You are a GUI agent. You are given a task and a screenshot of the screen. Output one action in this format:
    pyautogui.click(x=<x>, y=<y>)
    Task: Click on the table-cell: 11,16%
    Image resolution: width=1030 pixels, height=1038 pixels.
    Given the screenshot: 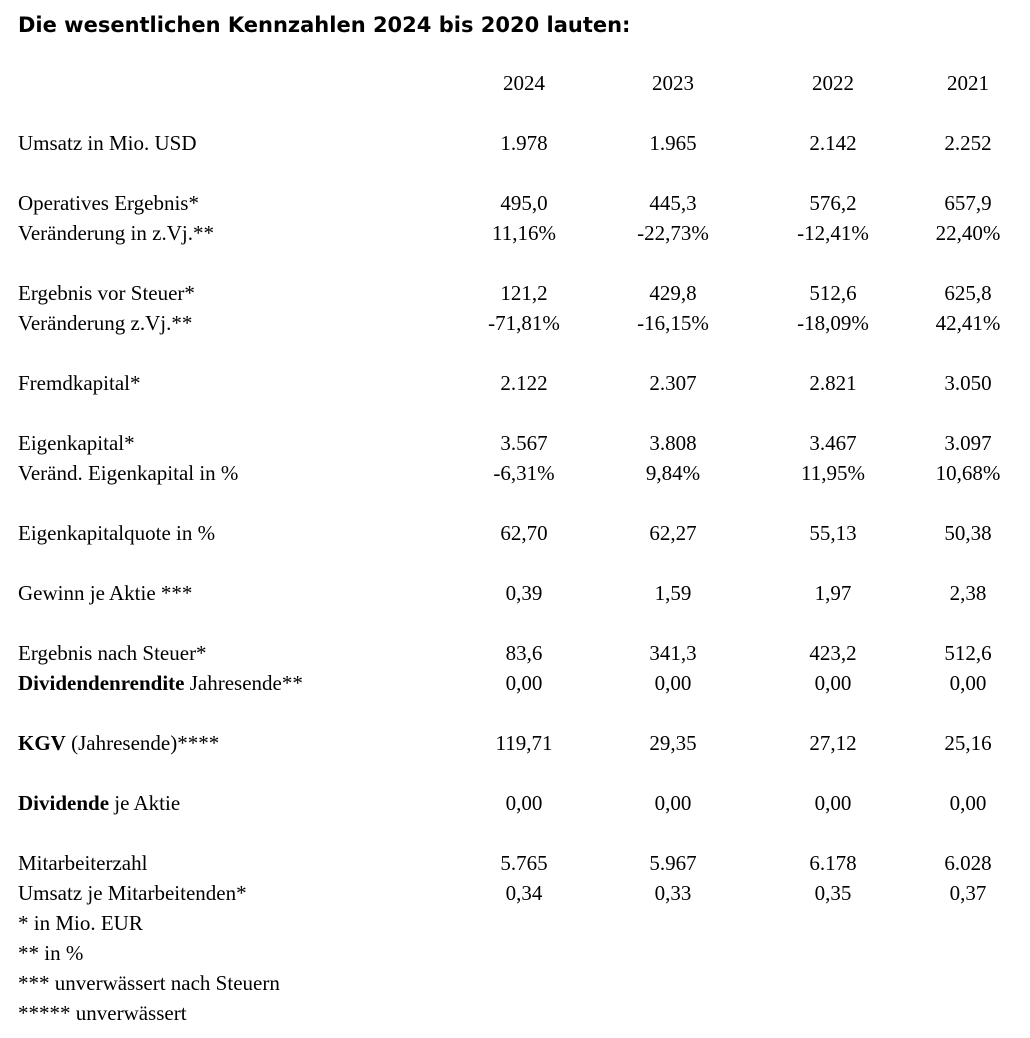 What is the action you would take?
    pyautogui.click(x=524, y=233)
    